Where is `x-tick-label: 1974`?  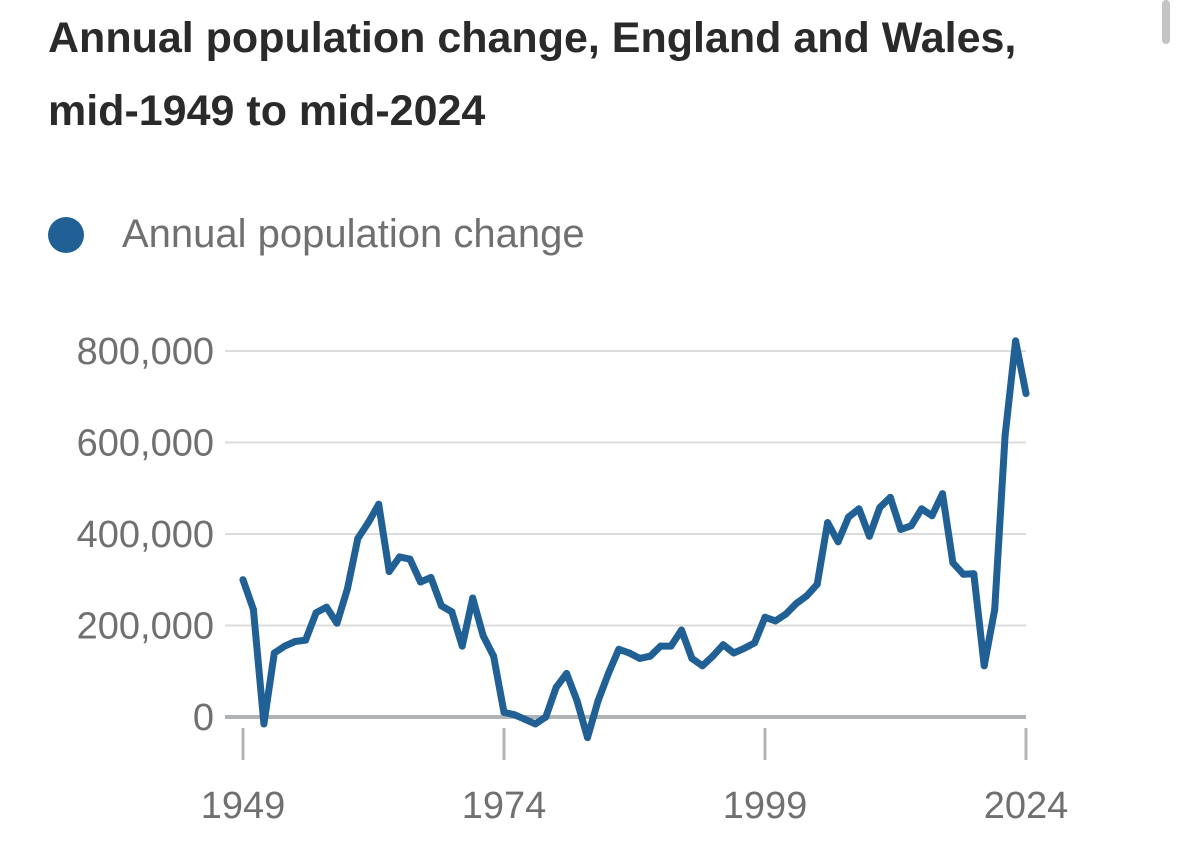 x-tick-label: 1974 is located at coordinates (504, 806).